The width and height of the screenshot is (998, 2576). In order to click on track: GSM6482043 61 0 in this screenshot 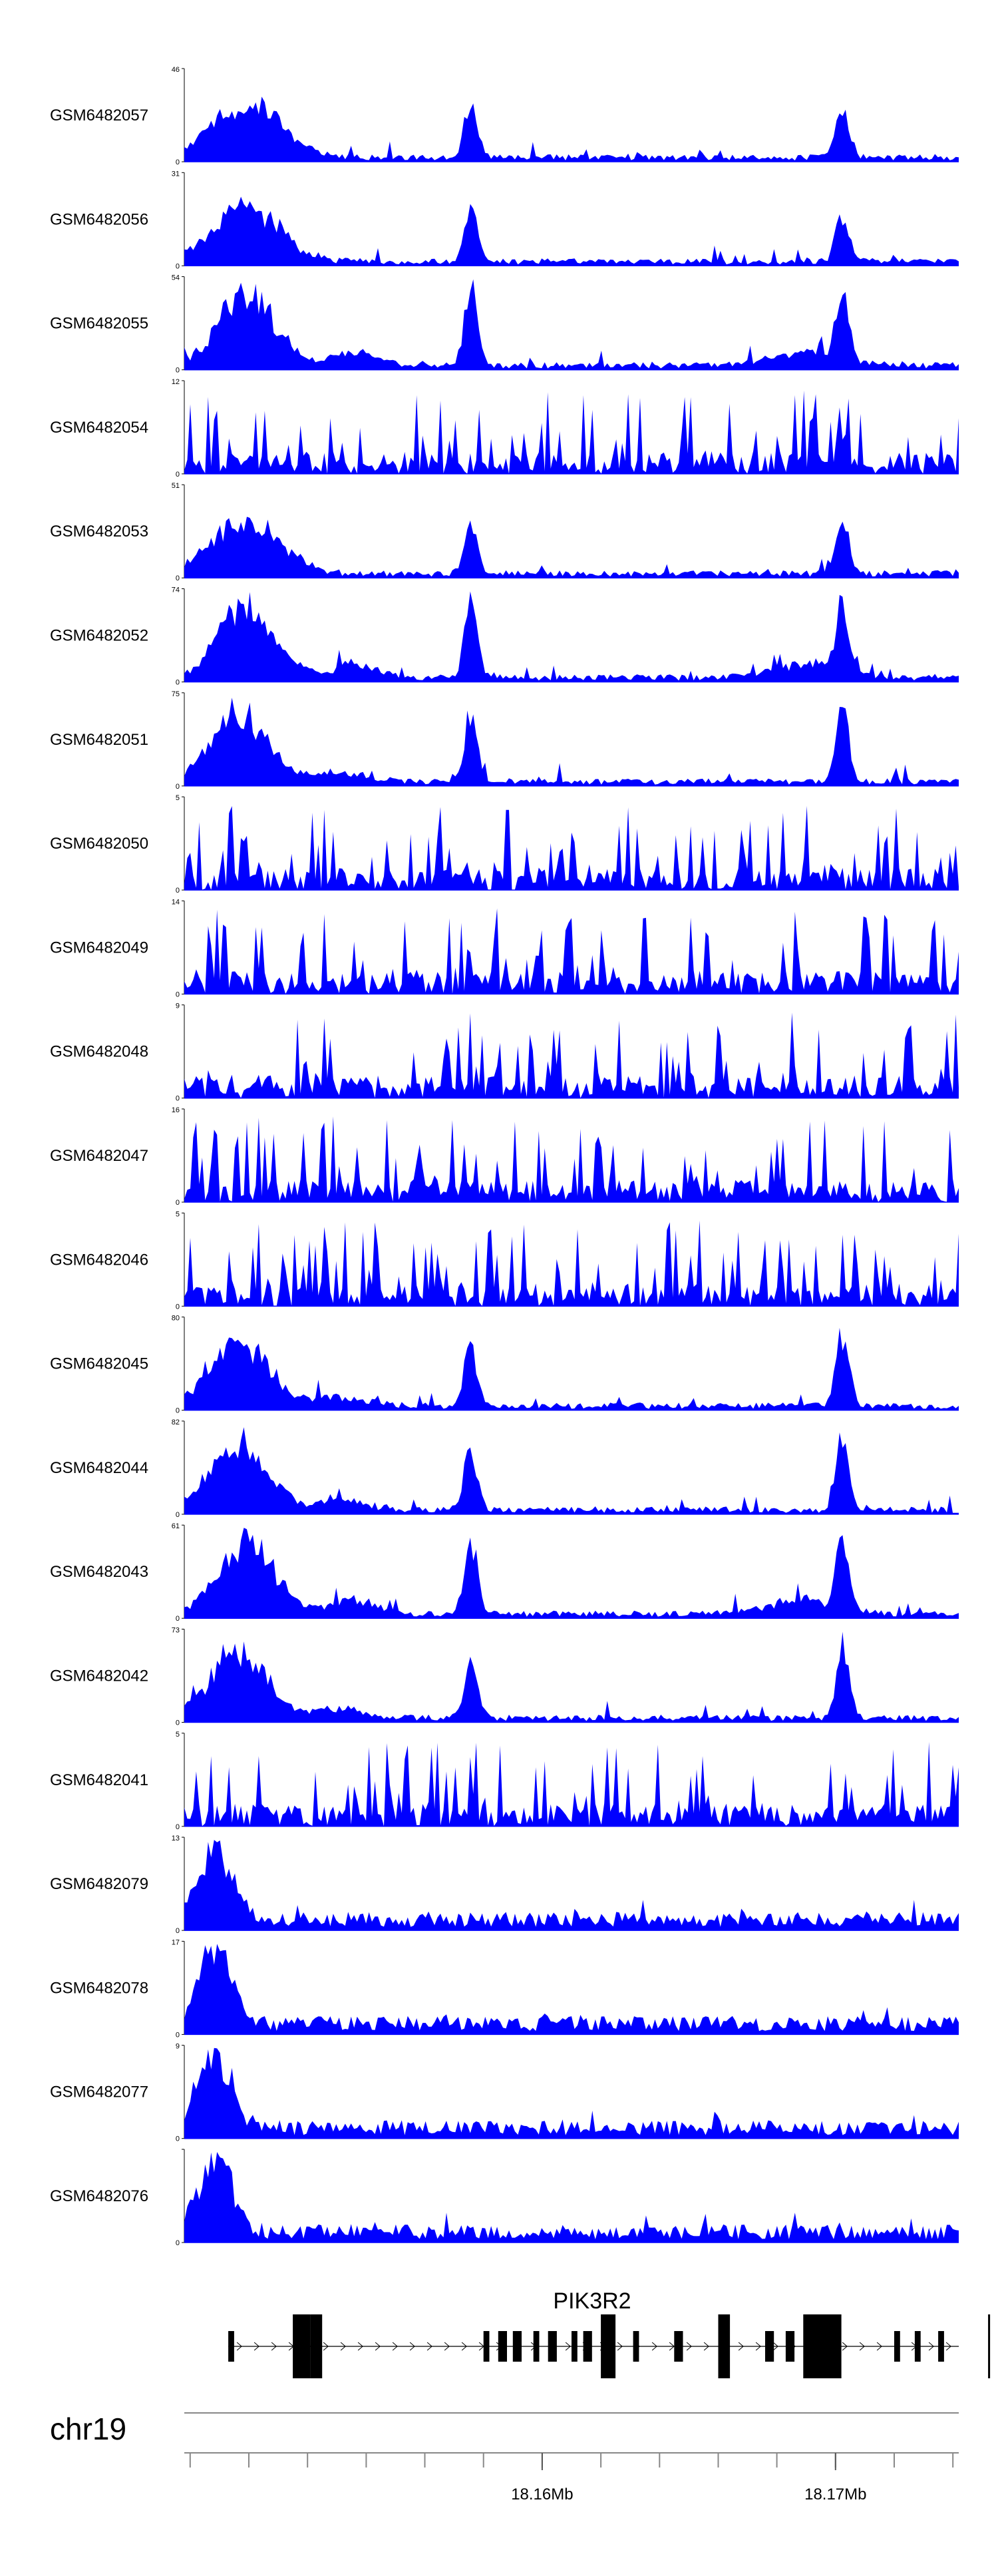, I will do `click(504, 1572)`.